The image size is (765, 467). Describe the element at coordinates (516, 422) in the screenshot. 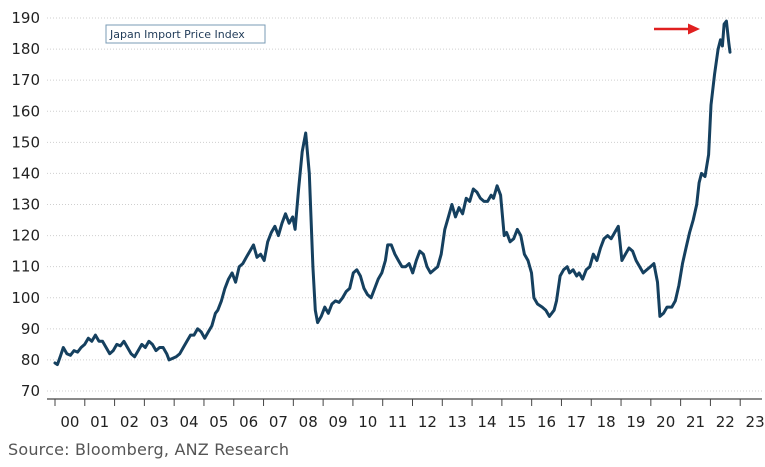

I see `x-tick-label: 15` at that location.